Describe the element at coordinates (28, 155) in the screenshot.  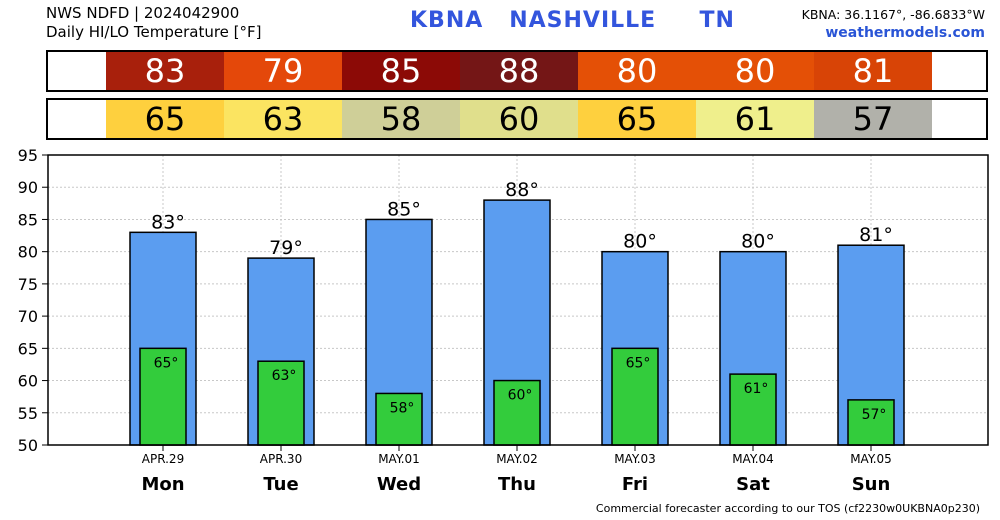
I see `y-tick-label: 95` at that location.